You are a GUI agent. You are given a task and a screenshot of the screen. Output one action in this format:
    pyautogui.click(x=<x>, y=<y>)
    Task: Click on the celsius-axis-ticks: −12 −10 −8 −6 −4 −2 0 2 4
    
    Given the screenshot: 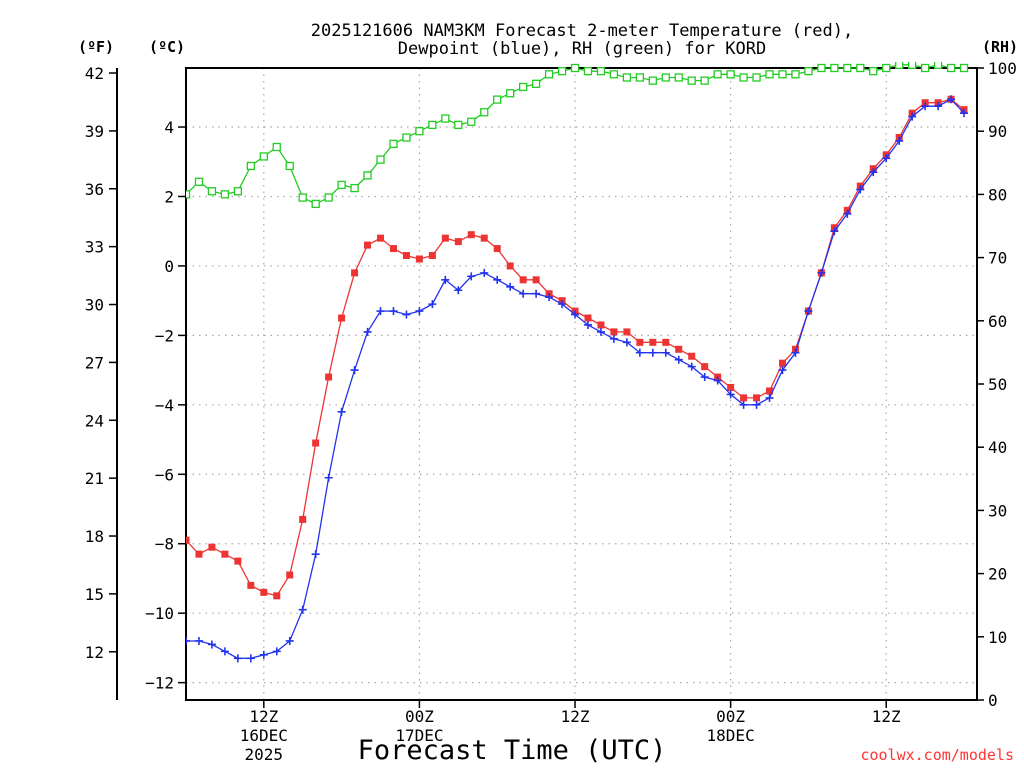 What is the action you would take?
    pyautogui.click(x=165, y=405)
    